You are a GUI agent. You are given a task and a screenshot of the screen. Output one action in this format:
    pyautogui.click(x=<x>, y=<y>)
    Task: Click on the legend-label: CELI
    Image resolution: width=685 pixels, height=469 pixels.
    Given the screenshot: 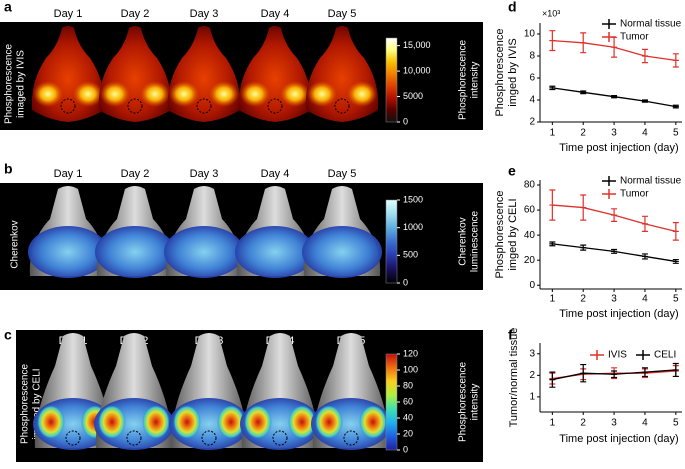 What is the action you would take?
    pyautogui.click(x=665, y=355)
    